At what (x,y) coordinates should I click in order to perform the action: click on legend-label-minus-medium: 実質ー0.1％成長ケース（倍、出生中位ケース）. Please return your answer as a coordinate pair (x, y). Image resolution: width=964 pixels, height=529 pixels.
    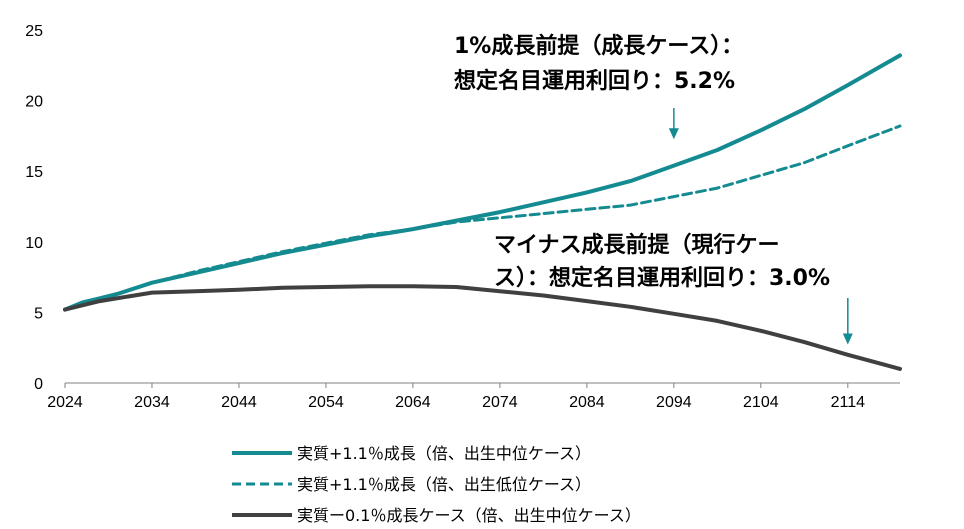
    Looking at the image, I should click on (469, 515).